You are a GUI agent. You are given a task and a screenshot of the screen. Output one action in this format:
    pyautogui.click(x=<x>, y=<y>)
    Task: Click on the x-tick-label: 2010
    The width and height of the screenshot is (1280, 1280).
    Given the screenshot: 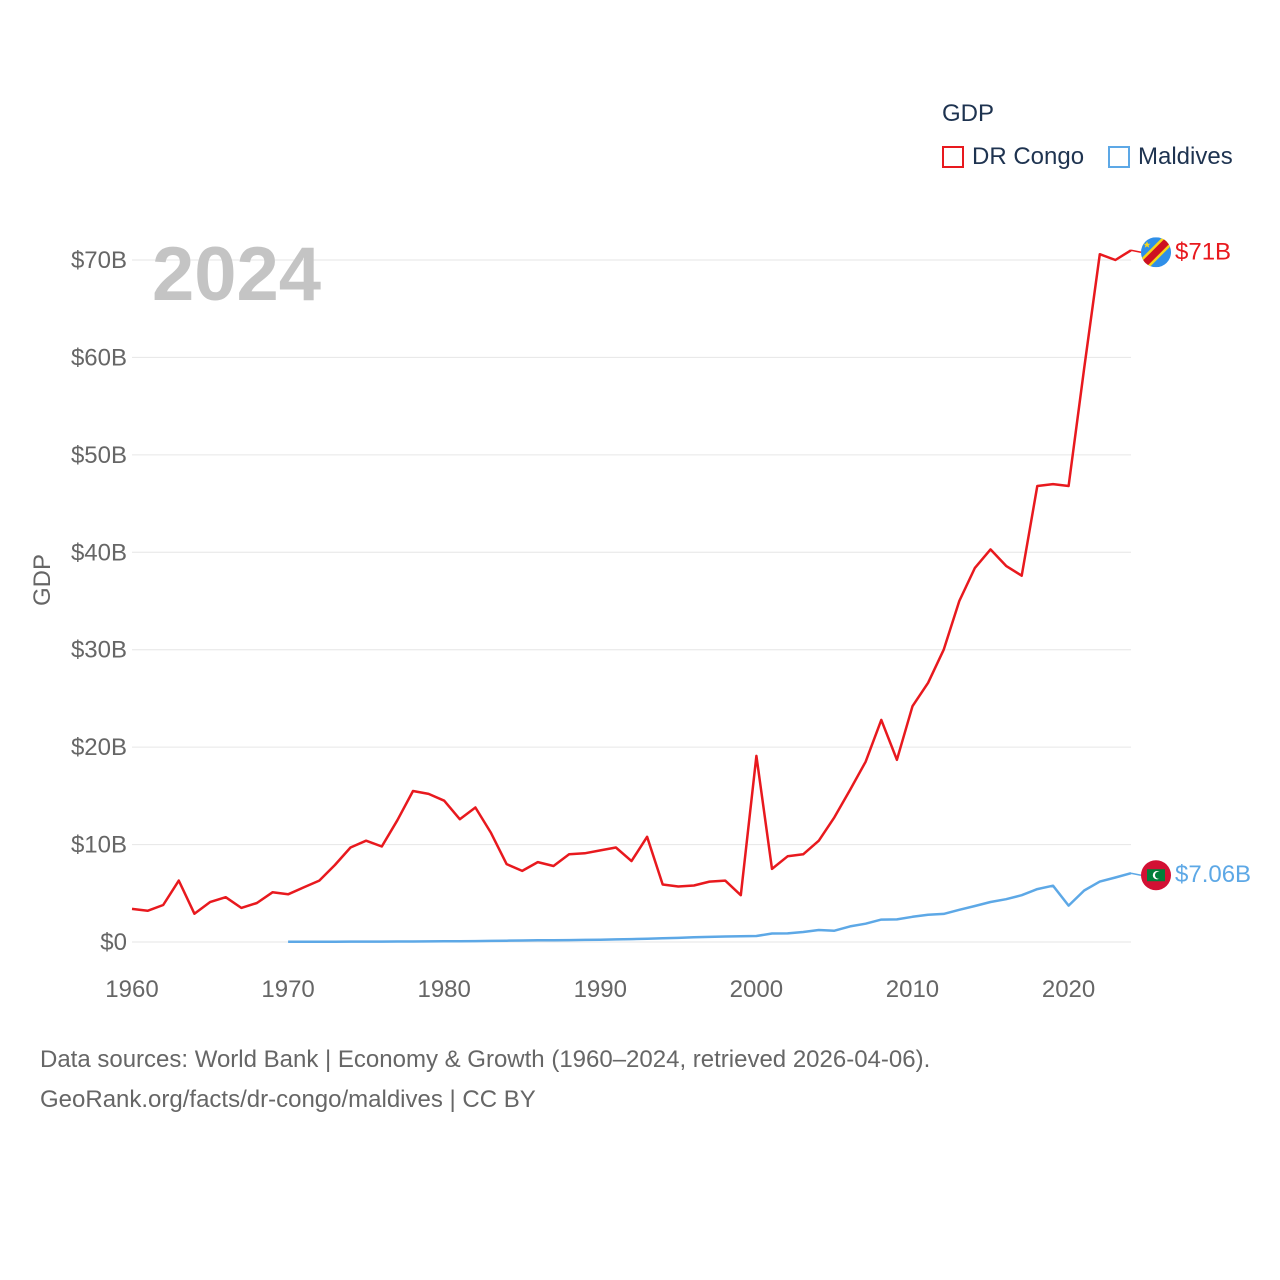 What is the action you would take?
    pyautogui.click(x=912, y=989)
    